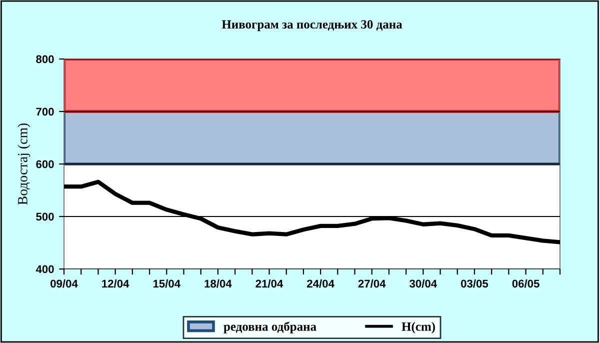 The image size is (600, 343). What do you see at coordinates (64, 283) in the screenshot?
I see `x-tick-label: 09/04` at bounding box center [64, 283].